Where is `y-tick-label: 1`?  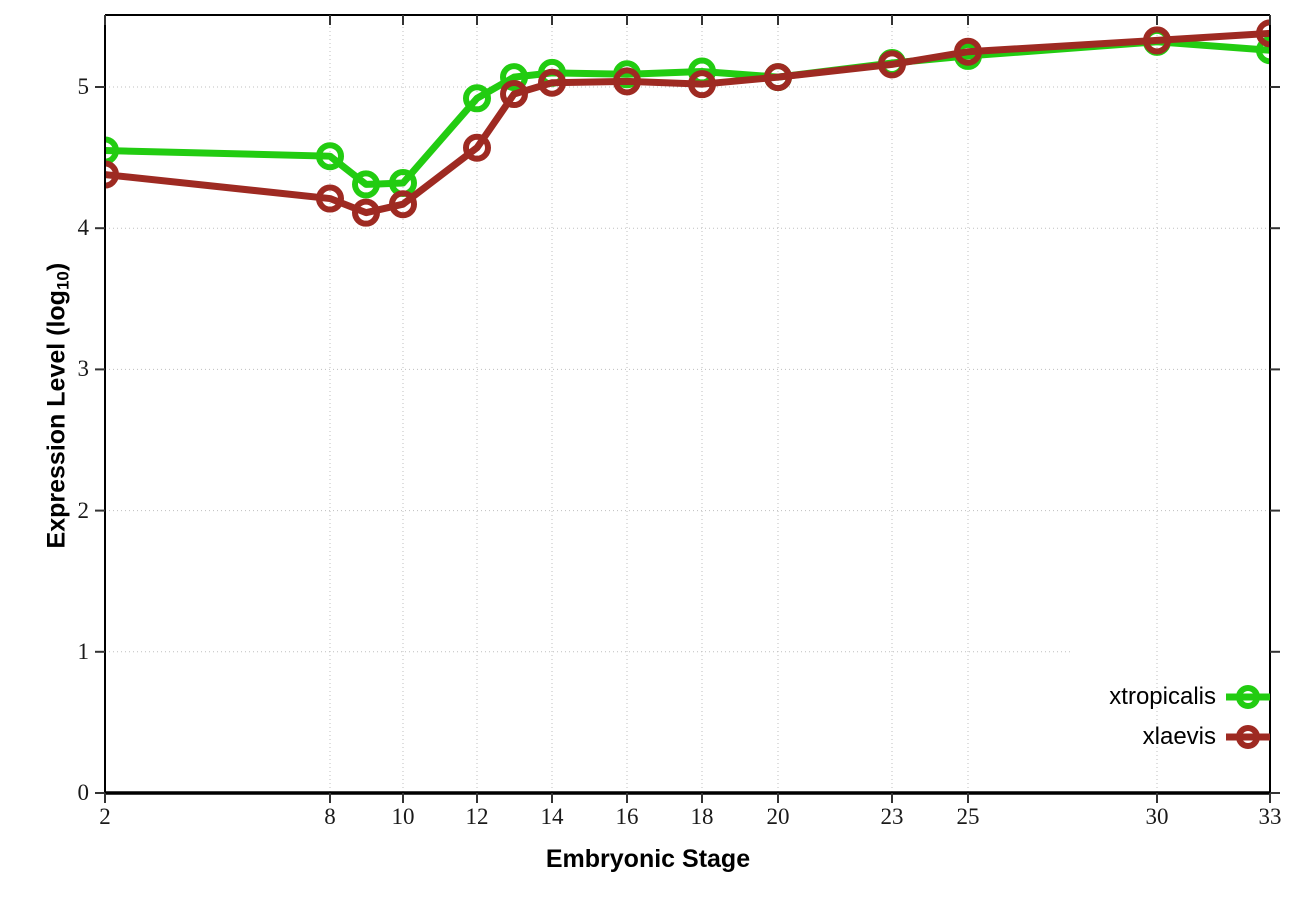 y-tick-label: 1 is located at coordinates (83, 651).